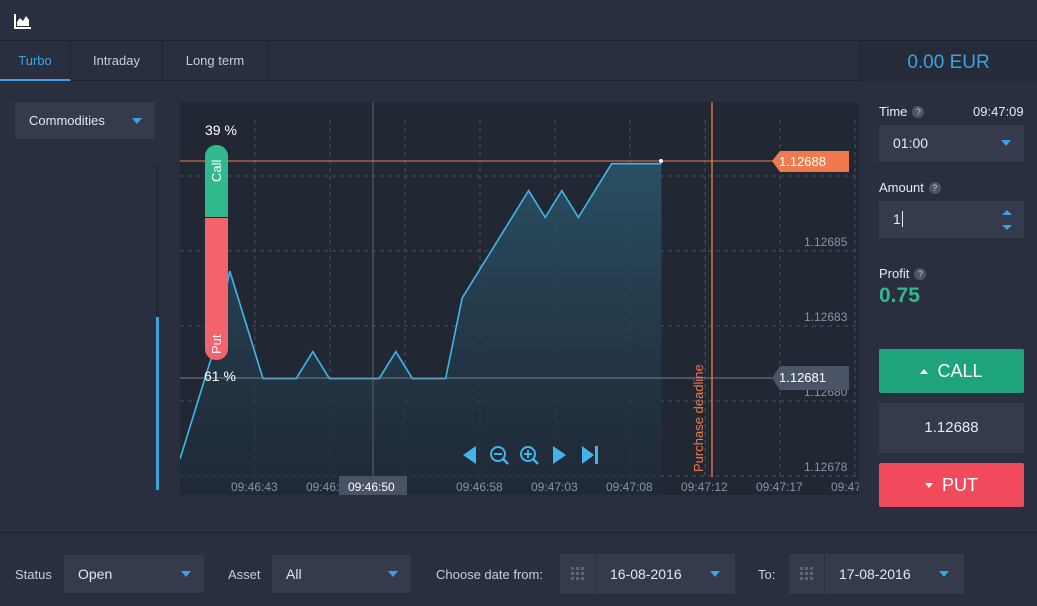  Describe the element at coordinates (1007, 220) in the screenshot. I see `amount-stepper` at that location.